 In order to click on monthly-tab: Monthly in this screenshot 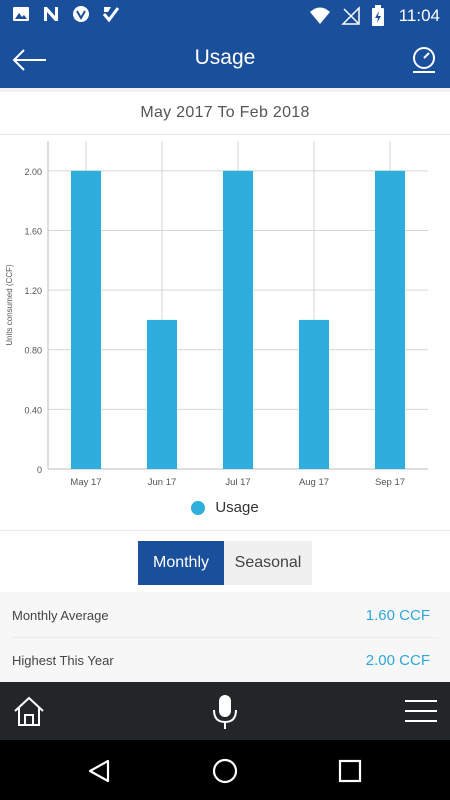, I will do `click(181, 563)`.